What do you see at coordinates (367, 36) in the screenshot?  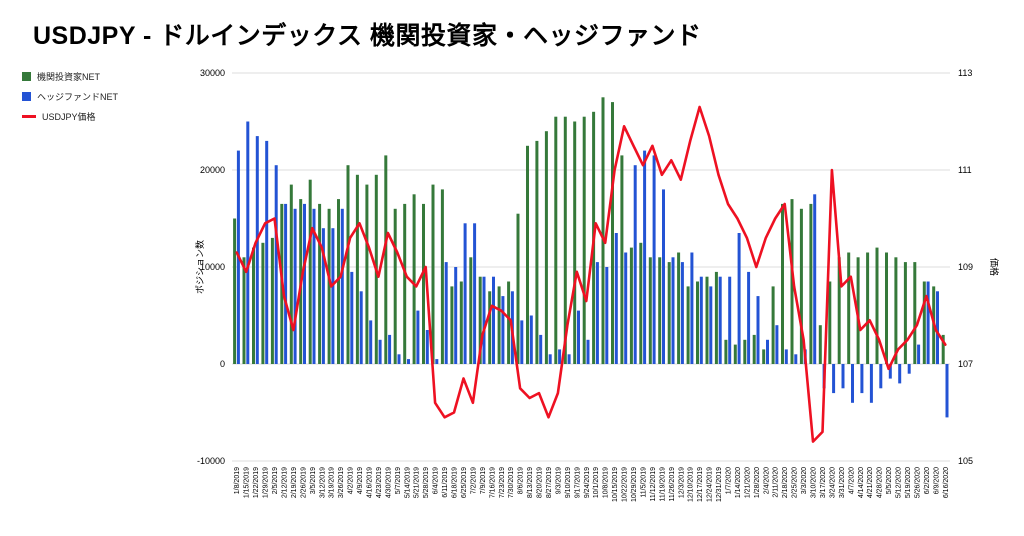 I see `chart-title: USDJPY - ドルインデックス 機関投資家・ヘッジファンド` at bounding box center [367, 36].